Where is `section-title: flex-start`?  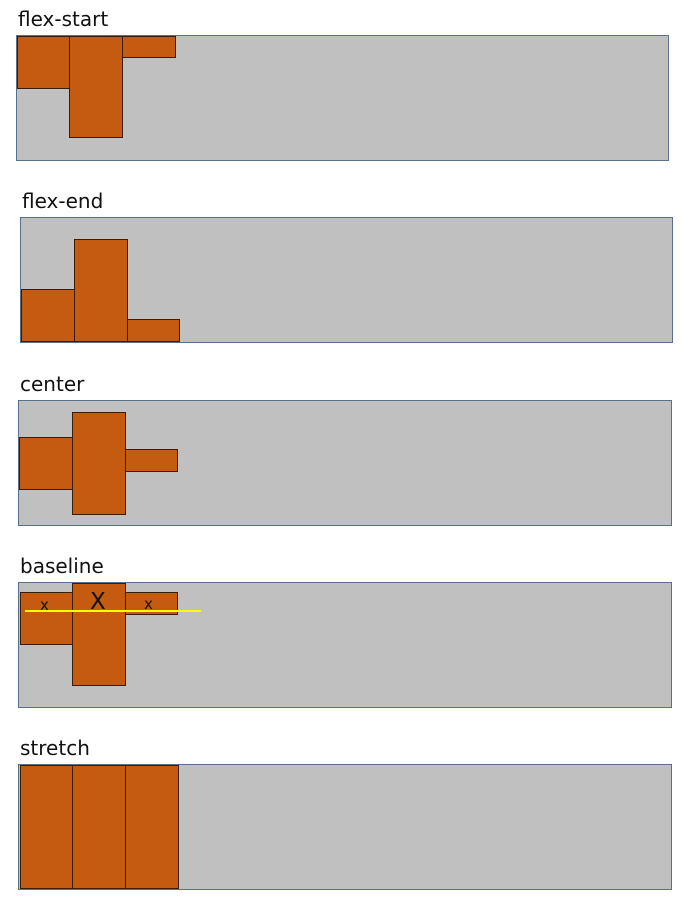
section-title: flex-start is located at coordinates (63, 19).